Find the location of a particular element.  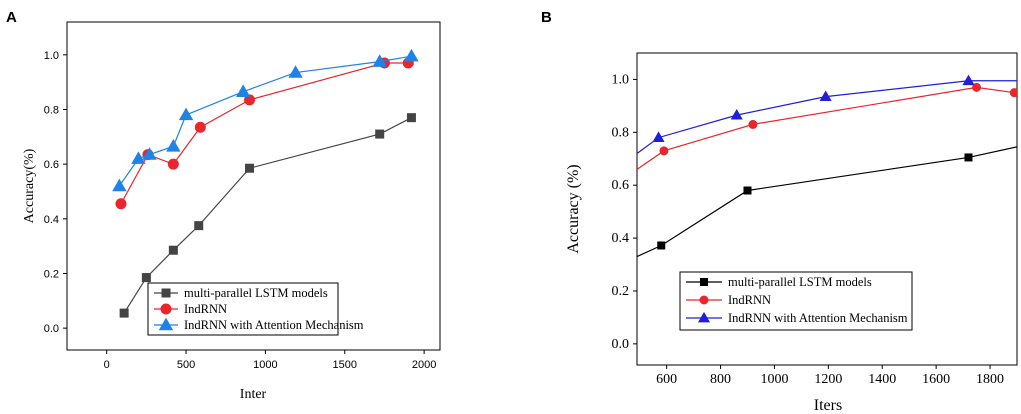

panel-a-letter: A is located at coordinates (11, 17).